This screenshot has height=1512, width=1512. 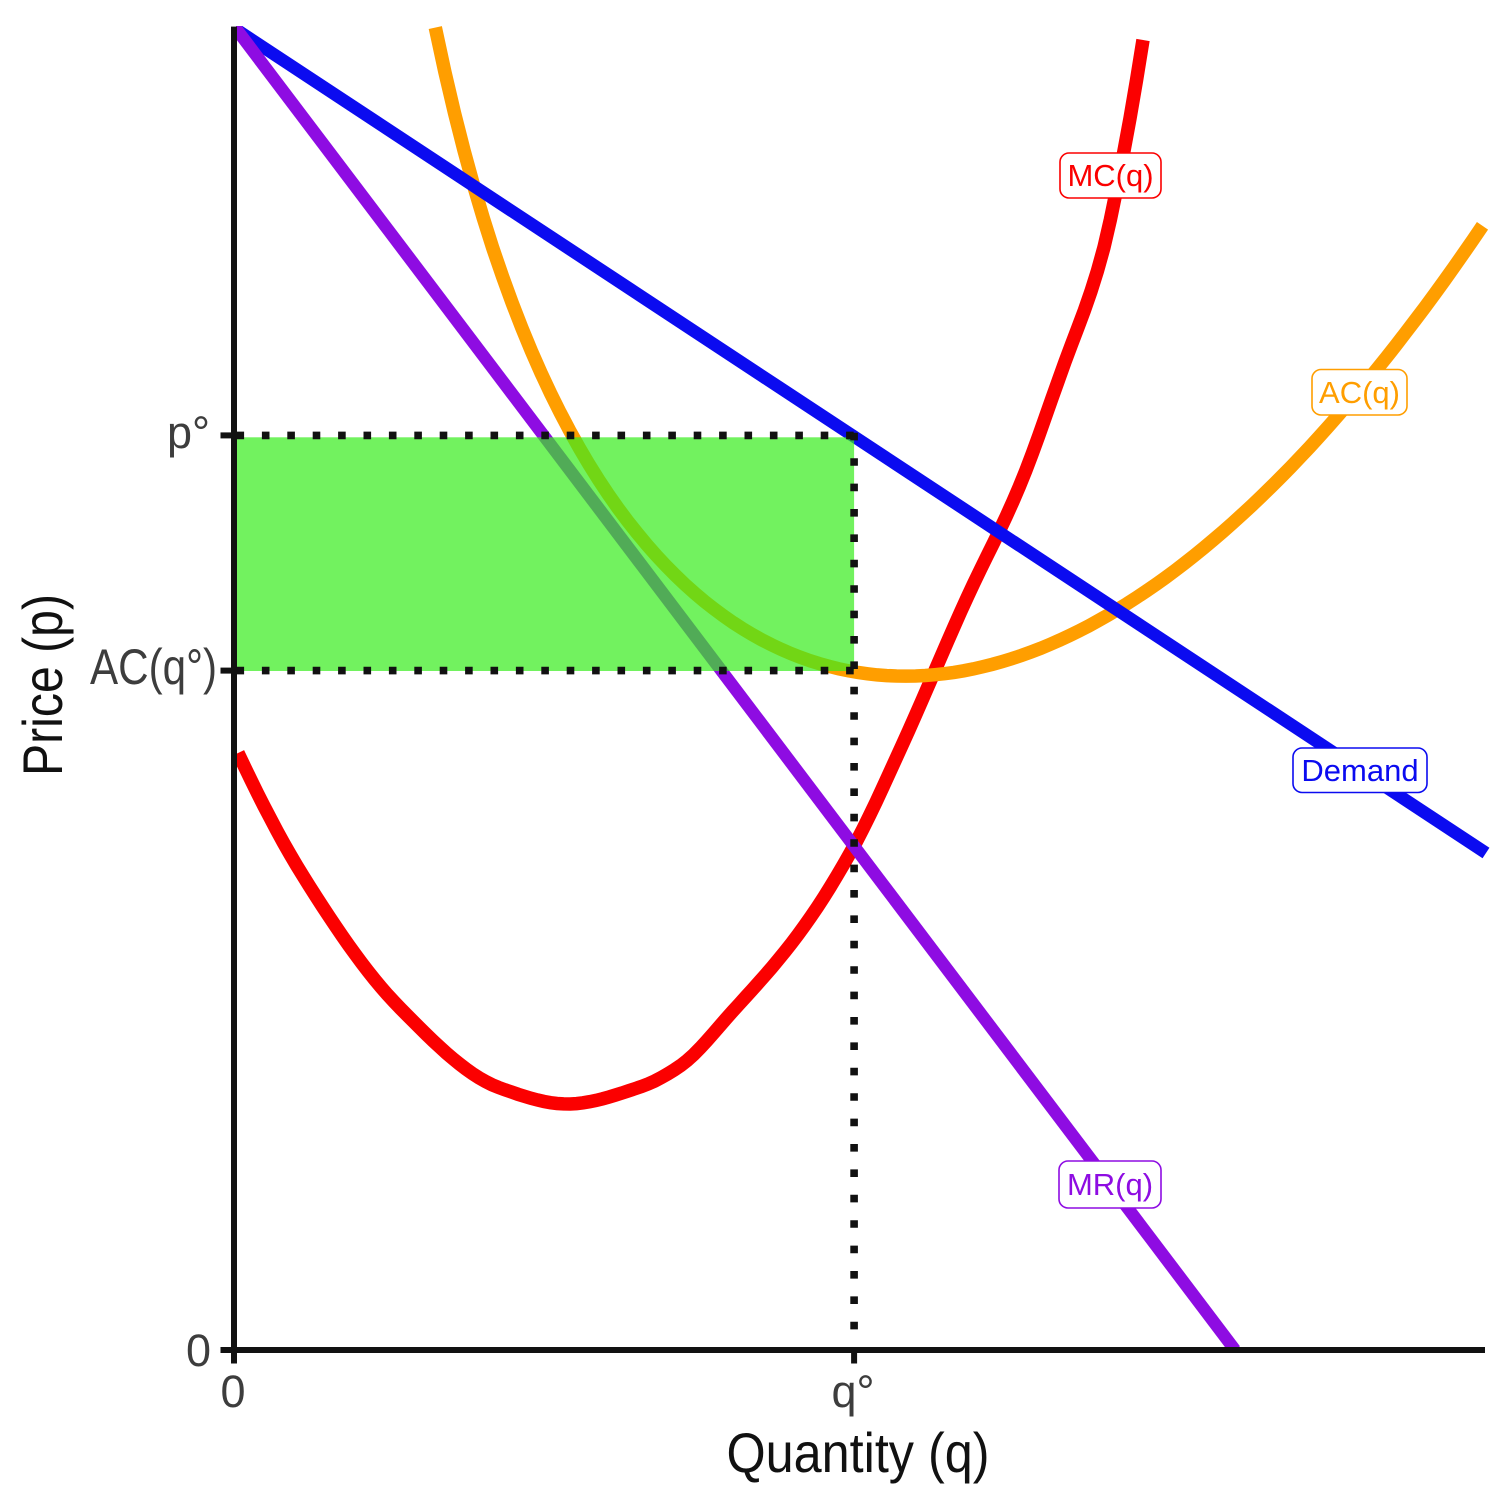 What do you see at coordinates (188, 432) in the screenshot?
I see `svg-text: p°` at bounding box center [188, 432].